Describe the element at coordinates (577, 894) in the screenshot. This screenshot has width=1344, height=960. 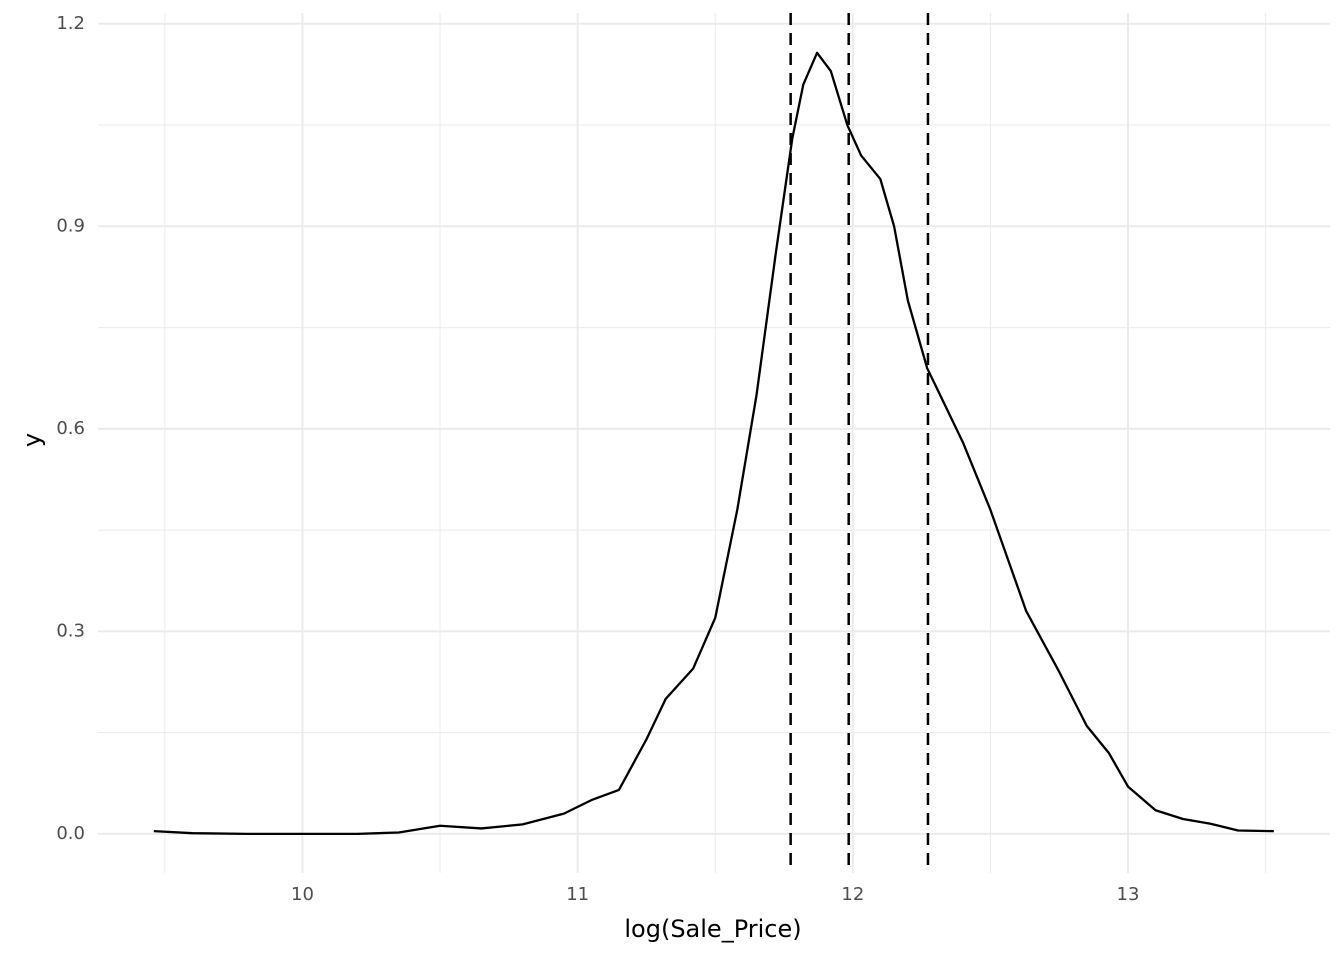
I see `x-tick-label: 11` at that location.